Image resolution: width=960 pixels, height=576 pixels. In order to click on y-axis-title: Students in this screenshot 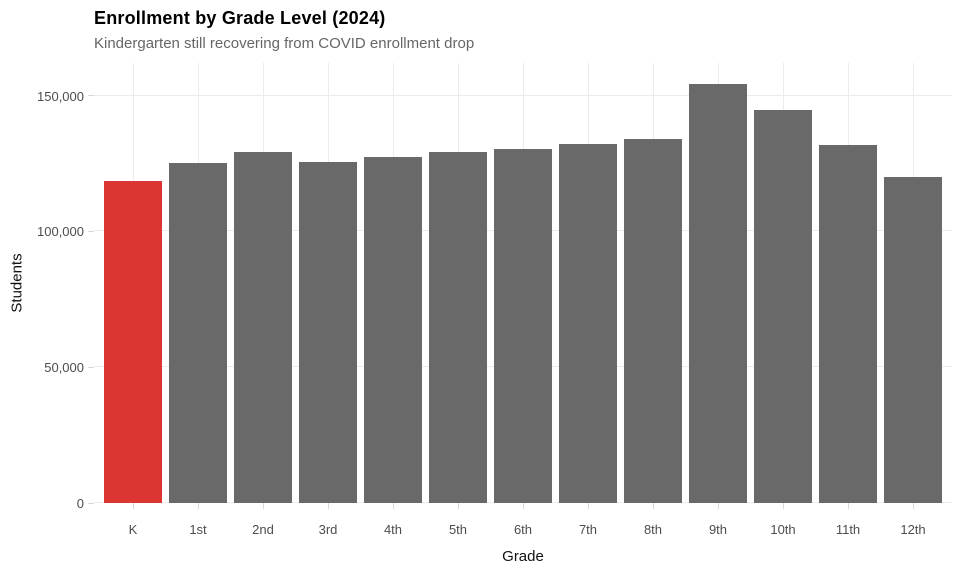, I will do `click(17, 283)`.